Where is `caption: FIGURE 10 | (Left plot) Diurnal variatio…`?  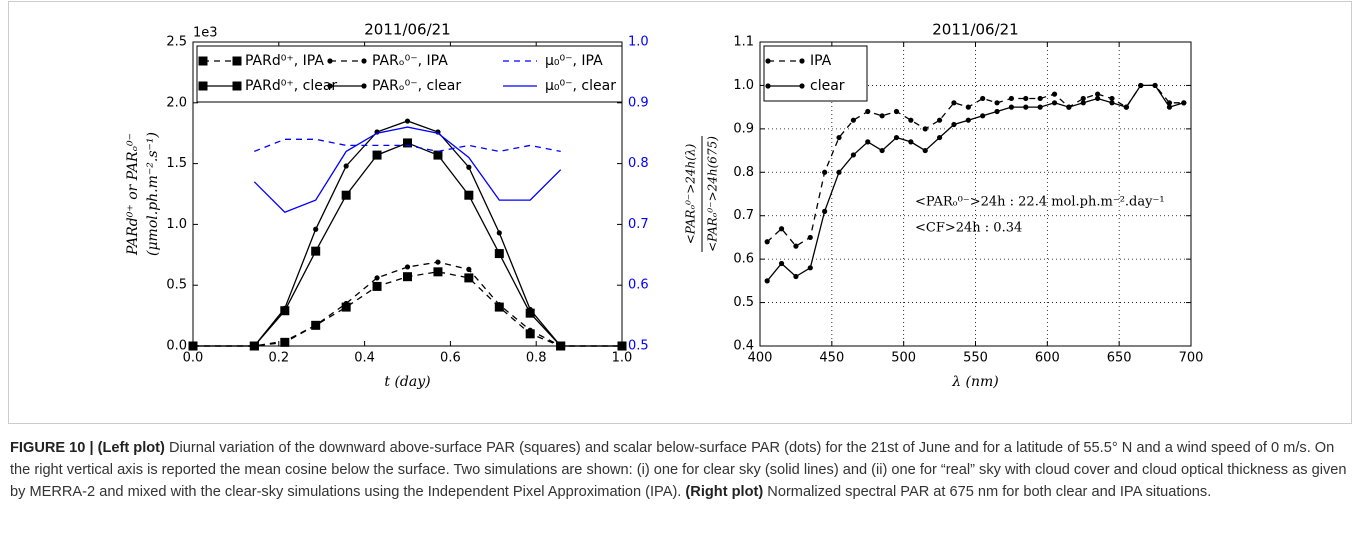
caption: FIGURE 10 | (Left plot) Diurnal variatio… is located at coordinates (679, 470).